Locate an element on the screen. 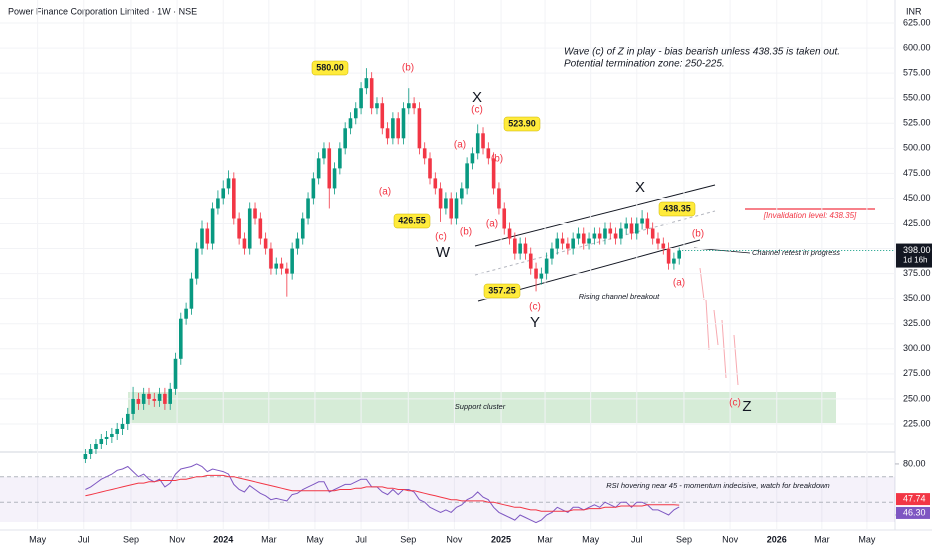 The image size is (932, 550). support-zone is located at coordinates (482, 407).